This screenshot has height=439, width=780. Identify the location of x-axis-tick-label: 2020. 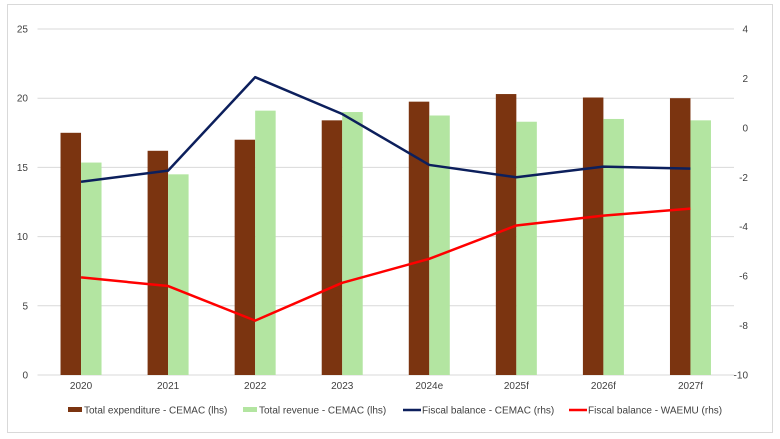
(81, 386).